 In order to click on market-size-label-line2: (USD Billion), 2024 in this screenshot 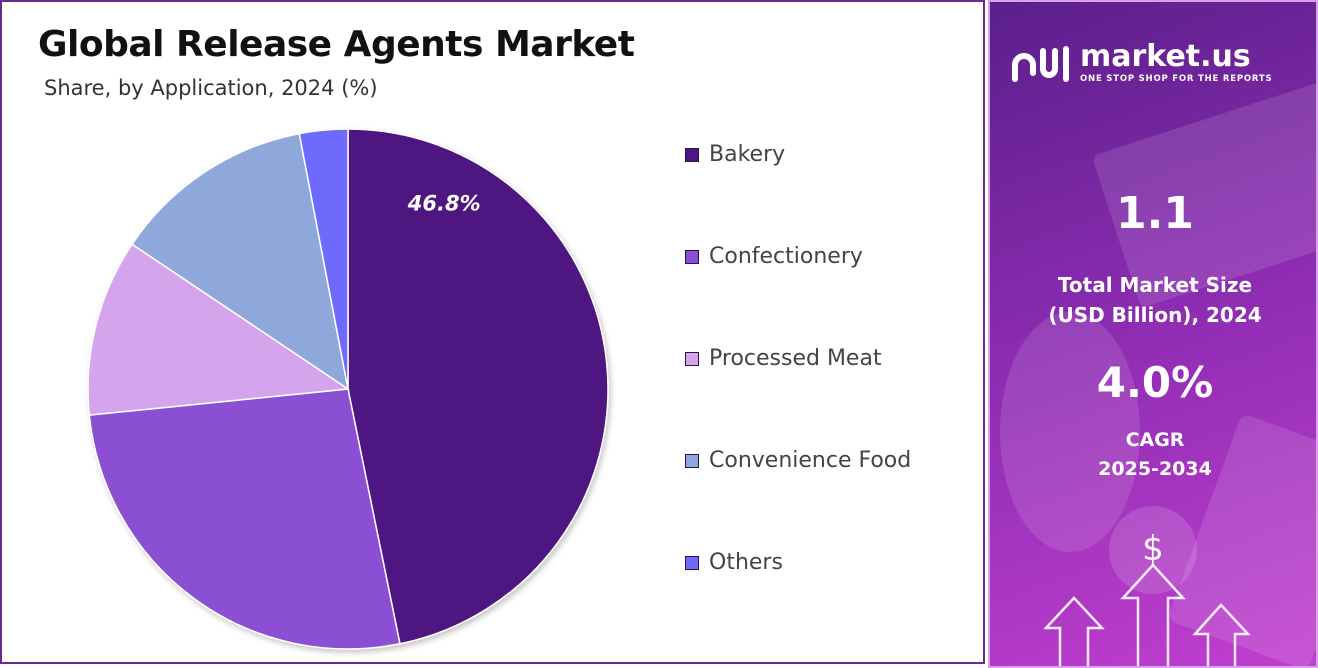, I will do `click(1155, 315)`.